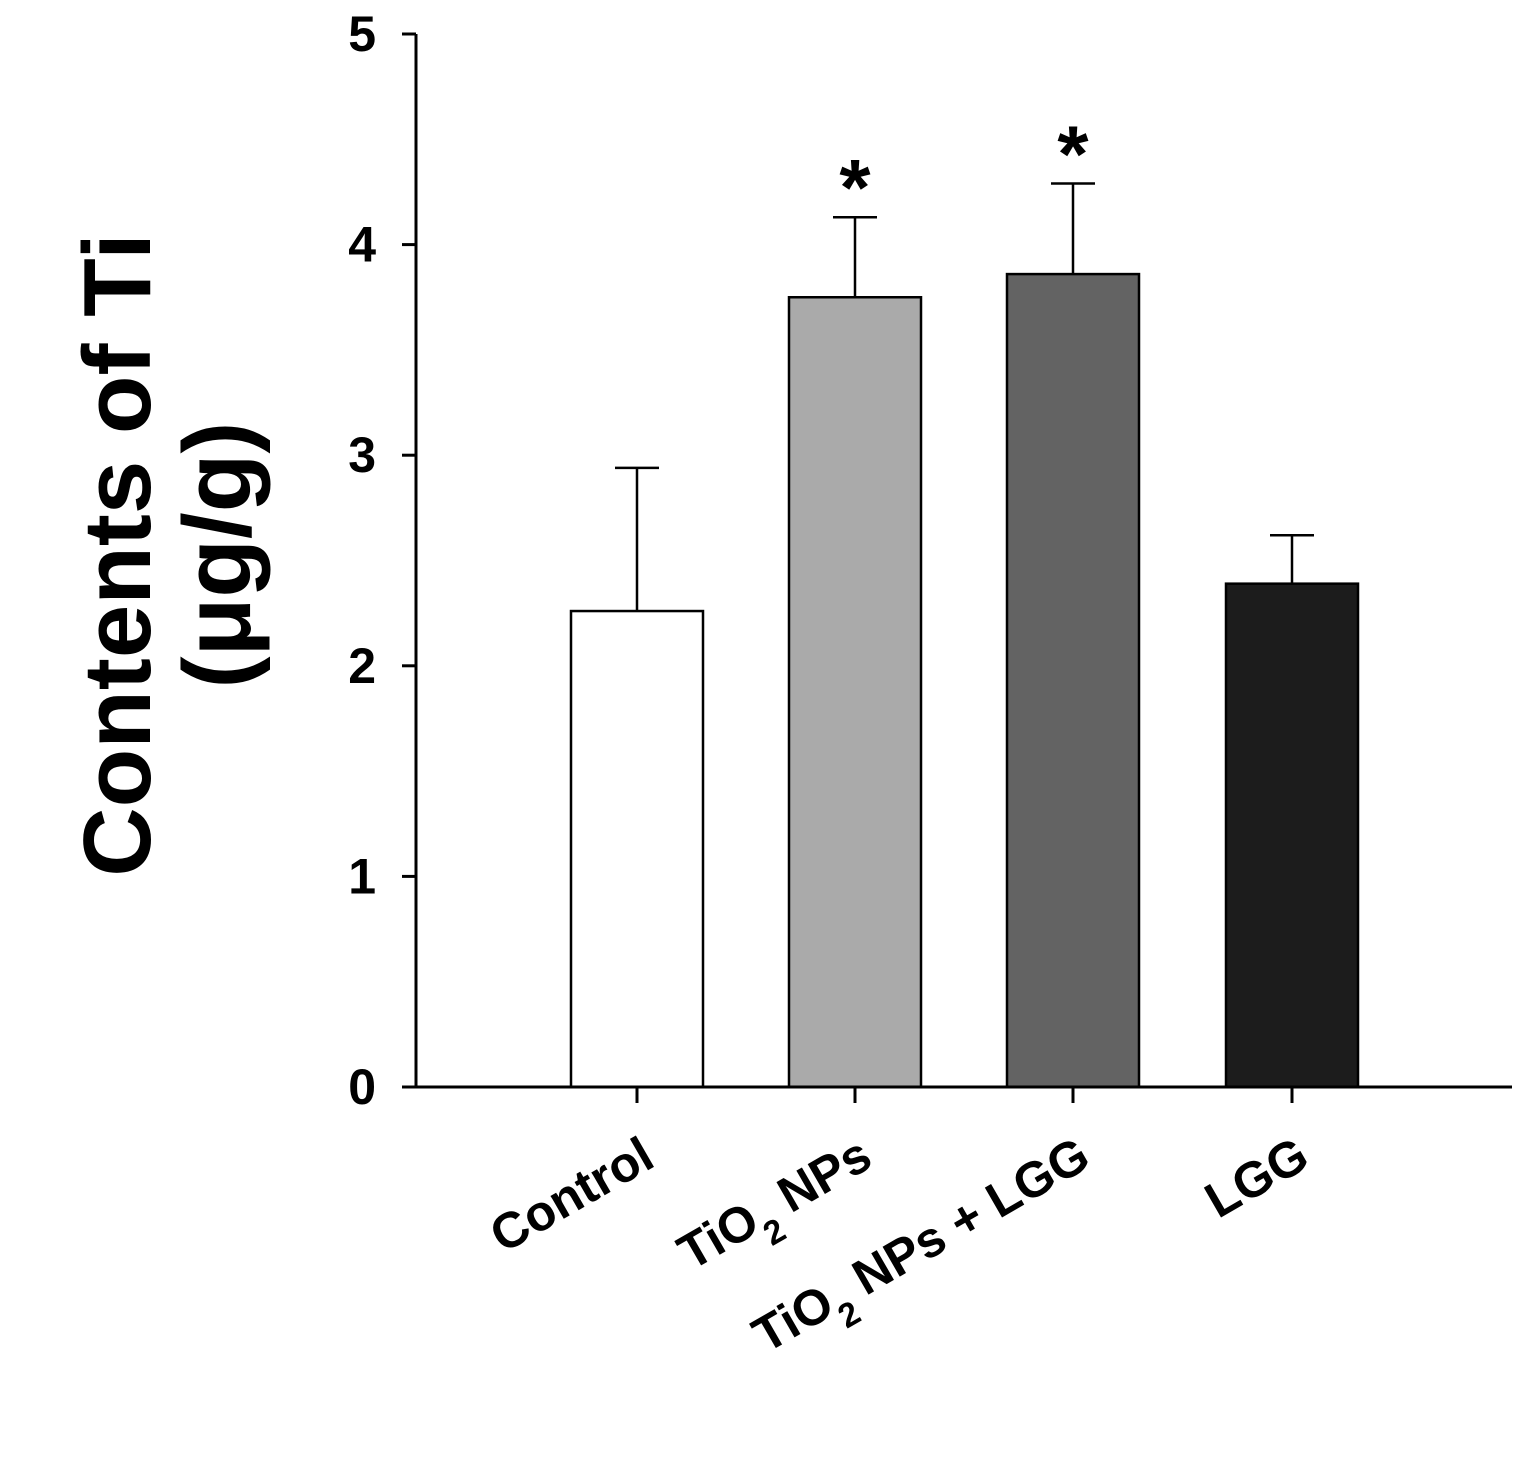  I want to click on y-tick-label: 0, so click(362, 1087).